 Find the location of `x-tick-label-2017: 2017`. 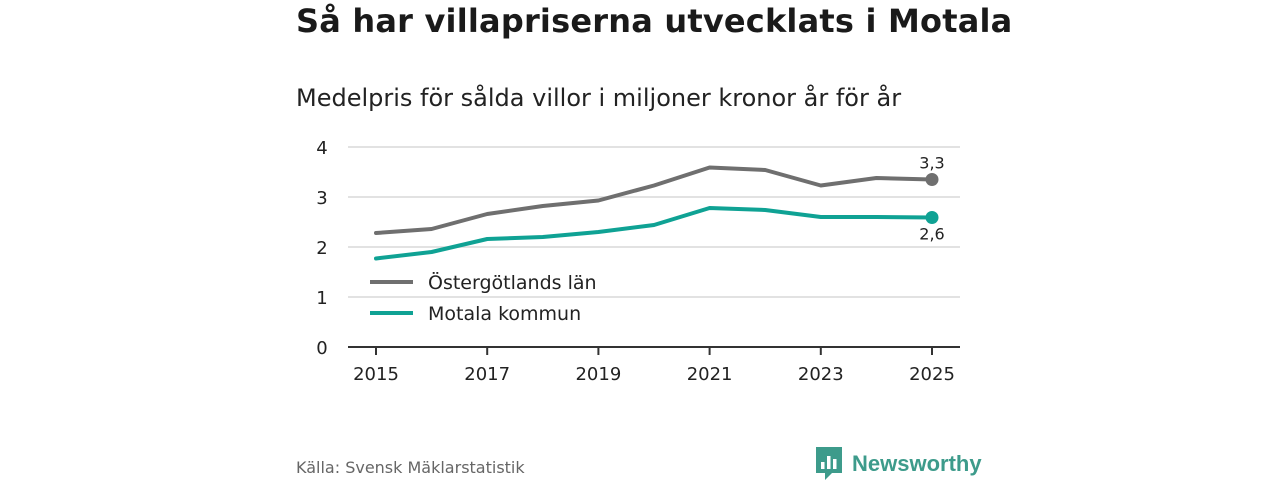

x-tick-label-2017: 2017 is located at coordinates (487, 374).